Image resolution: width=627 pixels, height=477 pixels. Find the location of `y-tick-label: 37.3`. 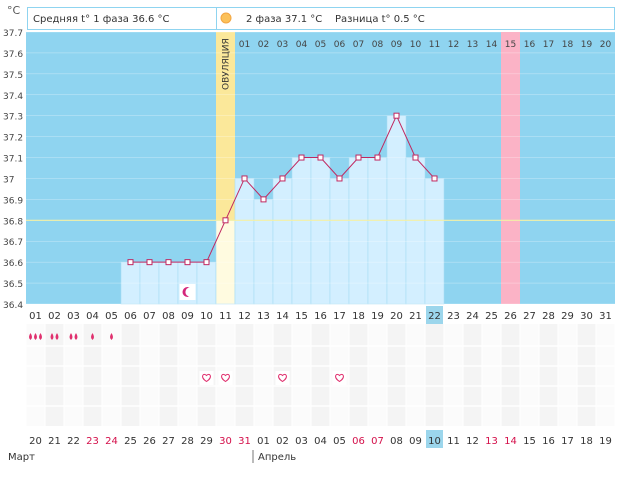

y-tick-label: 37.3 is located at coordinates (13, 118).